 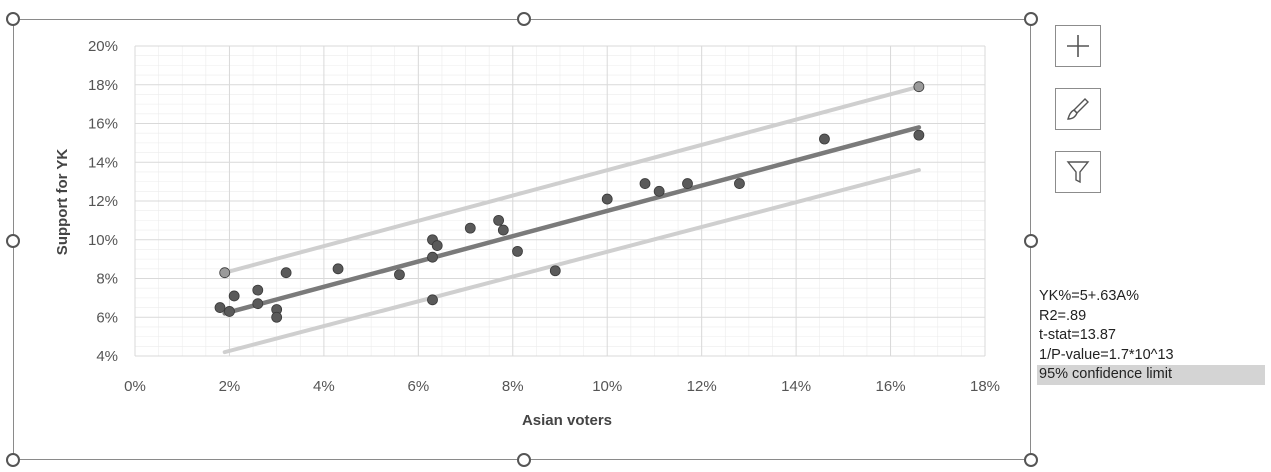 What do you see at coordinates (103, 240) in the screenshot?
I see `y-tick-label: 10%` at bounding box center [103, 240].